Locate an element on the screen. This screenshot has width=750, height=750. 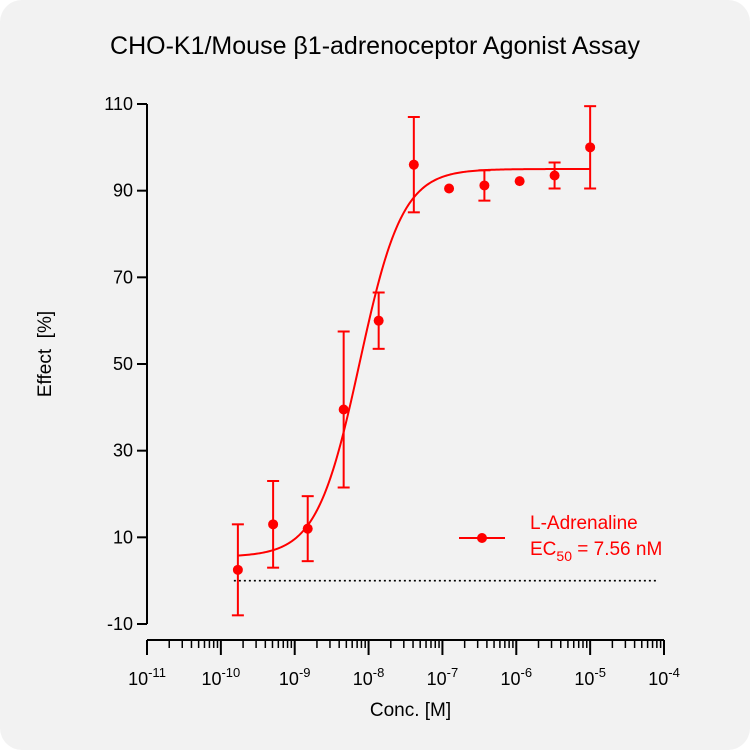
y-tick-label: -10 is located at coordinates (120, 624).